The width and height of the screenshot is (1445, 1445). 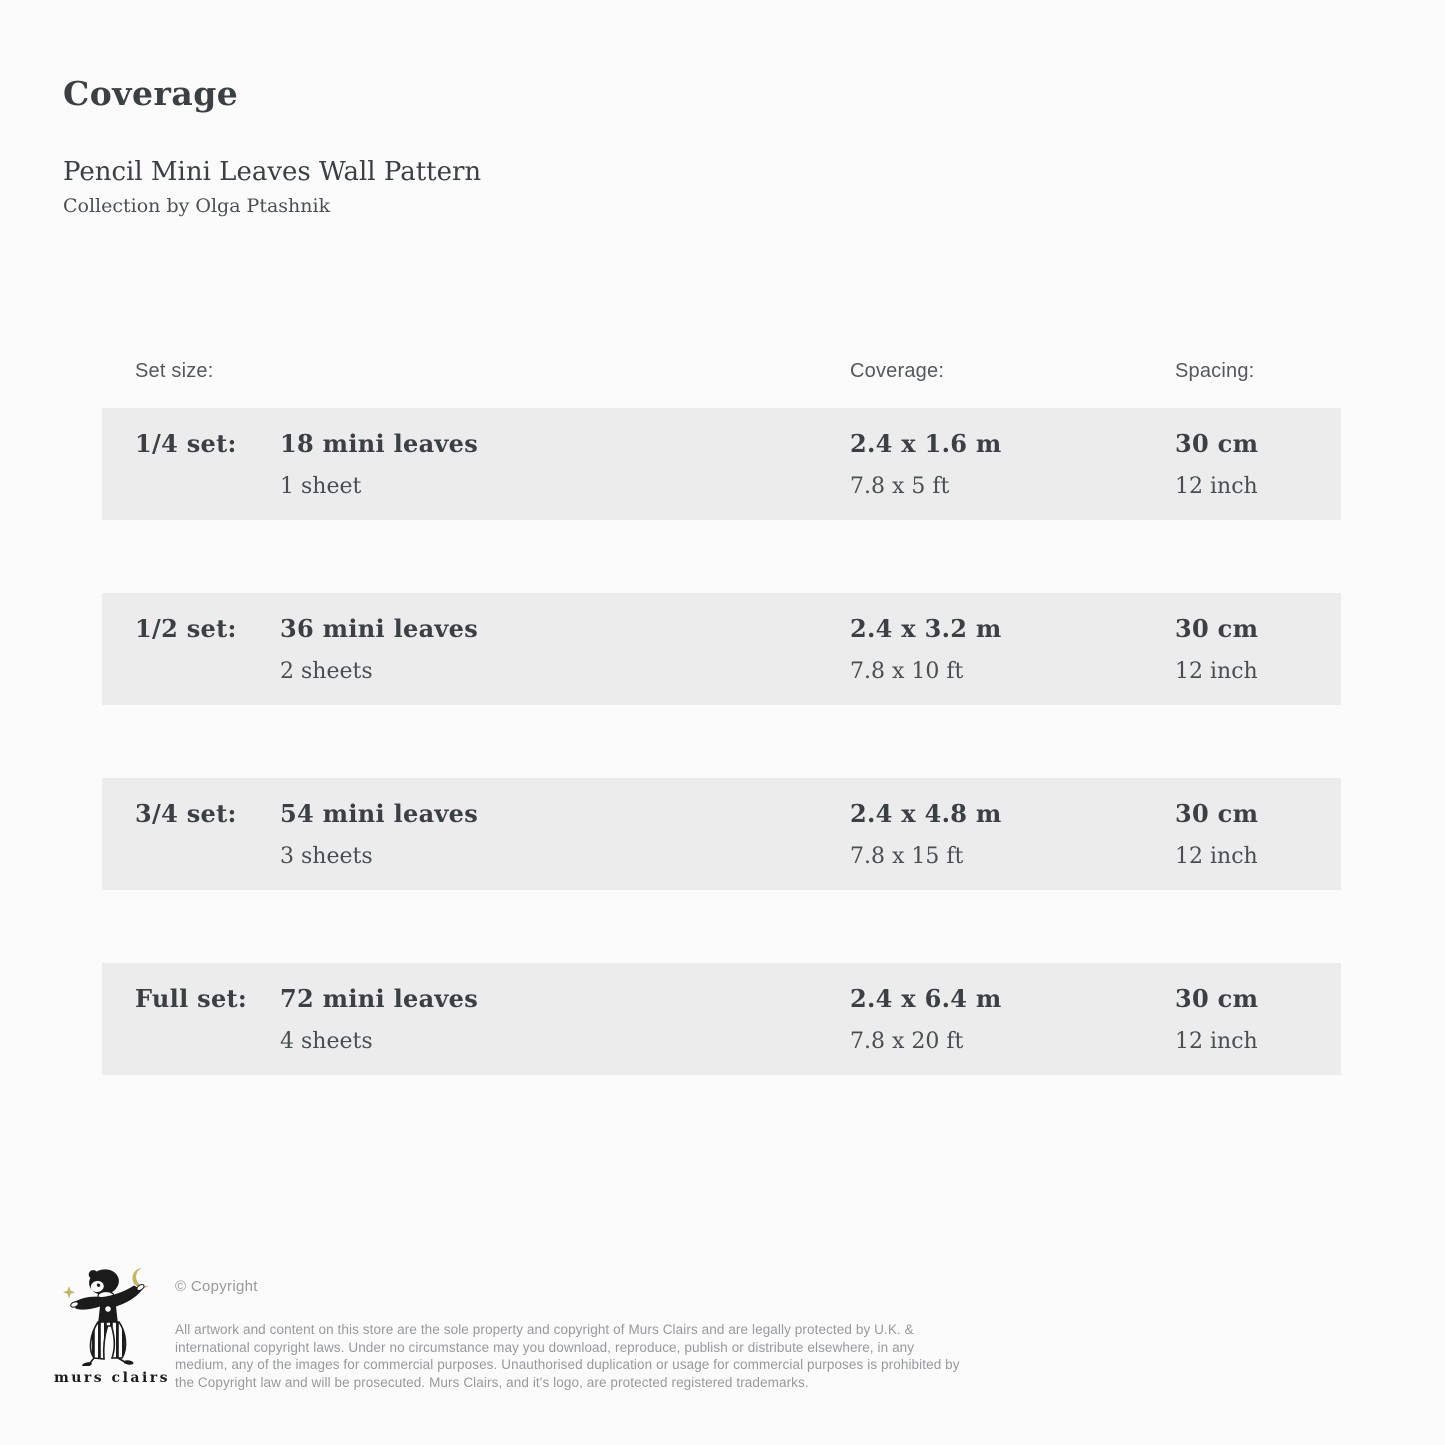 What do you see at coordinates (926, 813) in the screenshot?
I see `coverage-metric: 2.4 x 4.8 m` at bounding box center [926, 813].